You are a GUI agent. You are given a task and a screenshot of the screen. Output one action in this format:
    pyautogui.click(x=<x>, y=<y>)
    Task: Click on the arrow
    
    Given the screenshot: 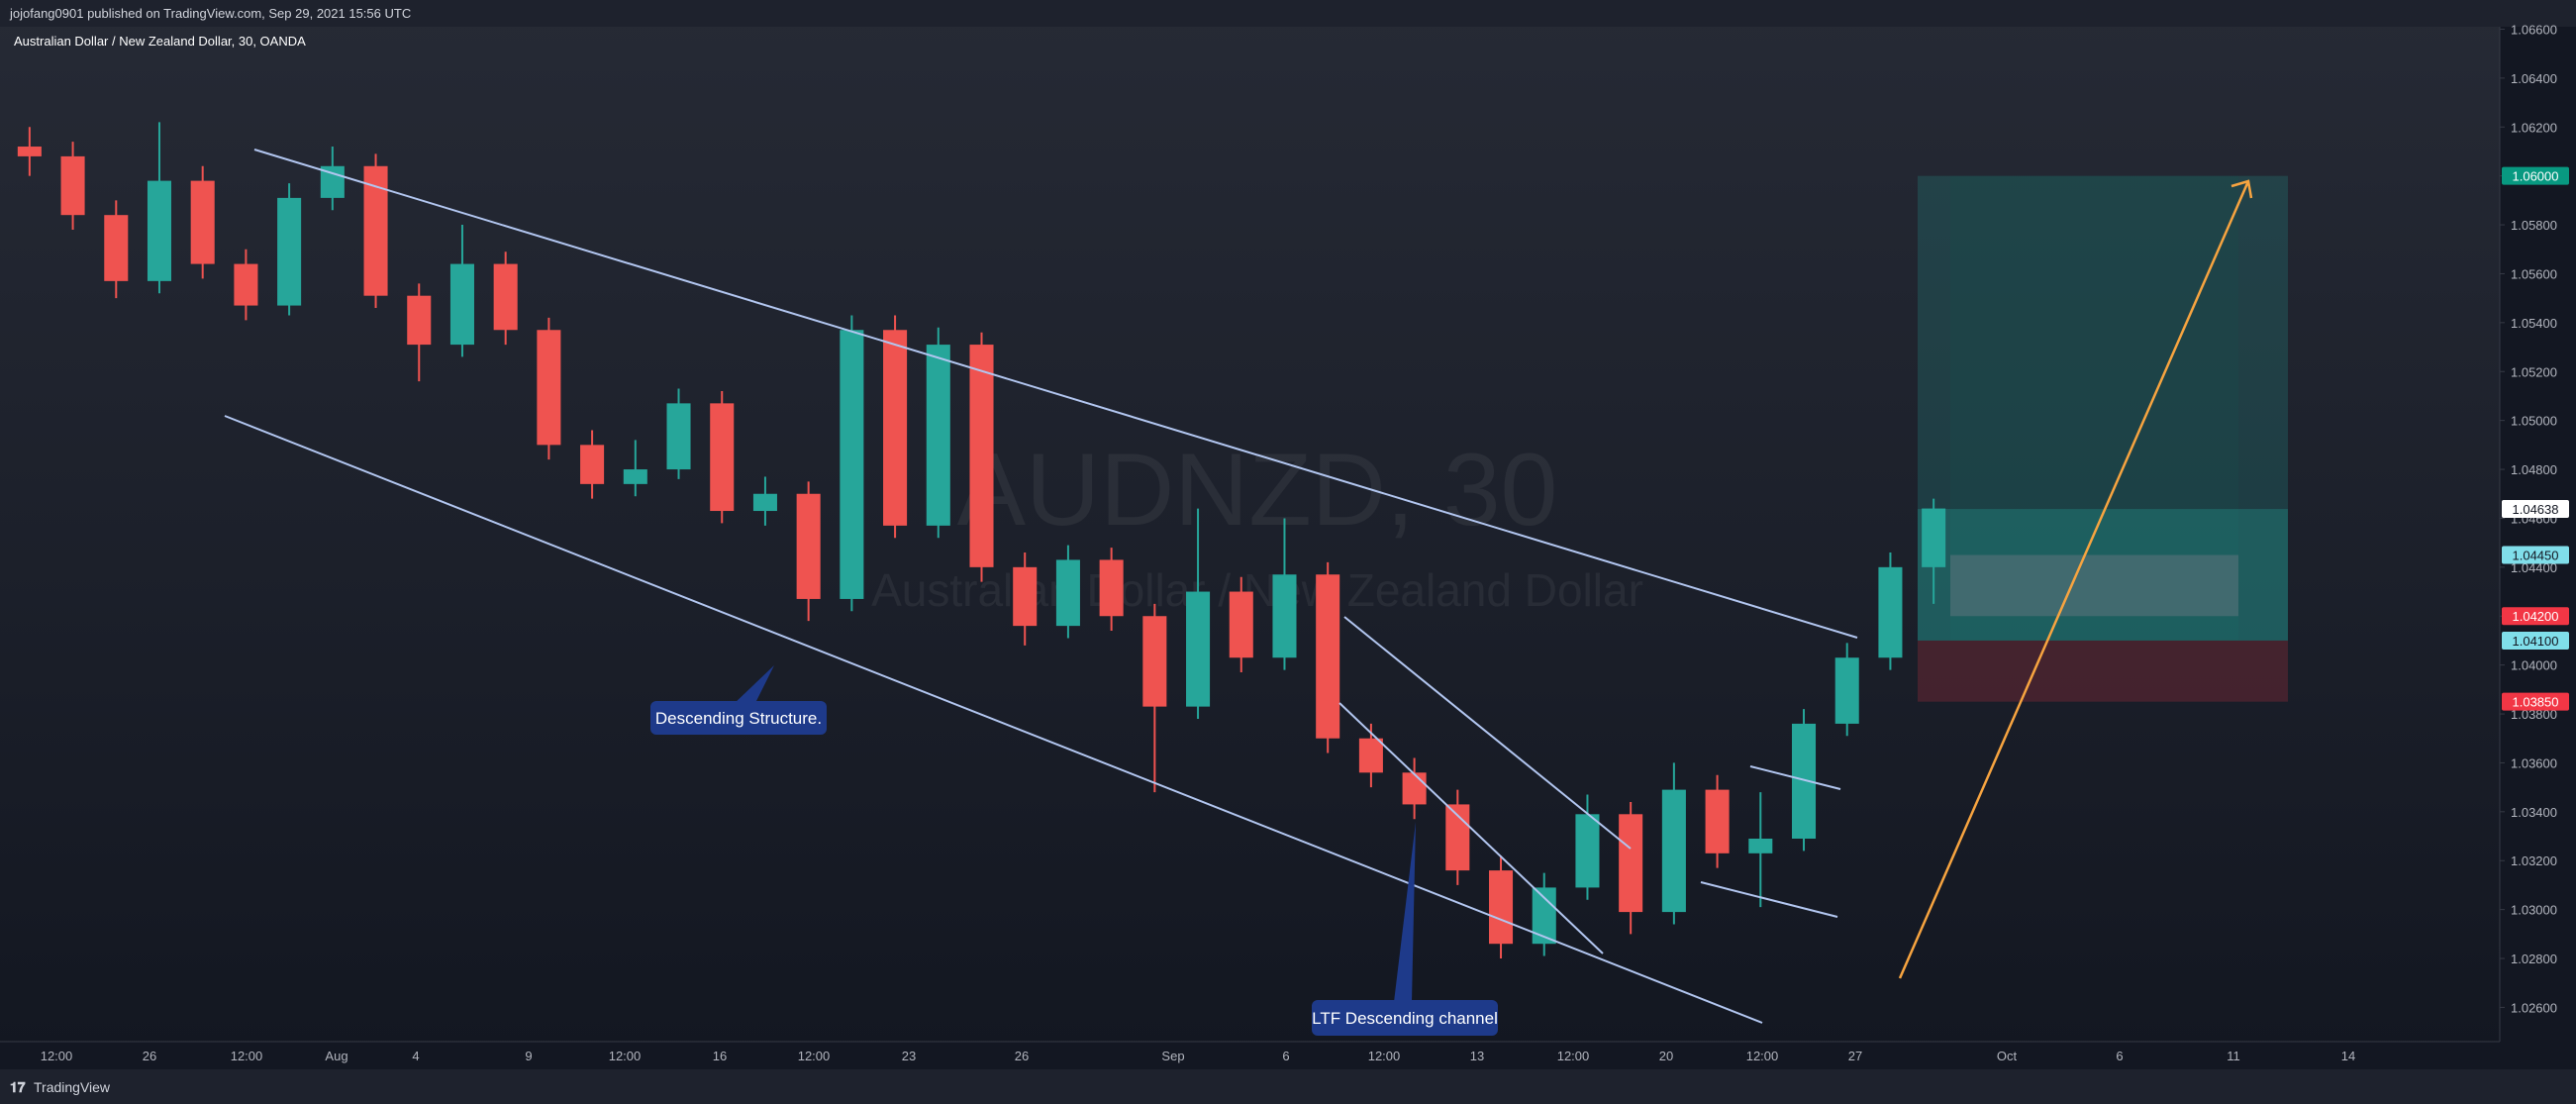 What is the action you would take?
    pyautogui.click(x=2075, y=579)
    